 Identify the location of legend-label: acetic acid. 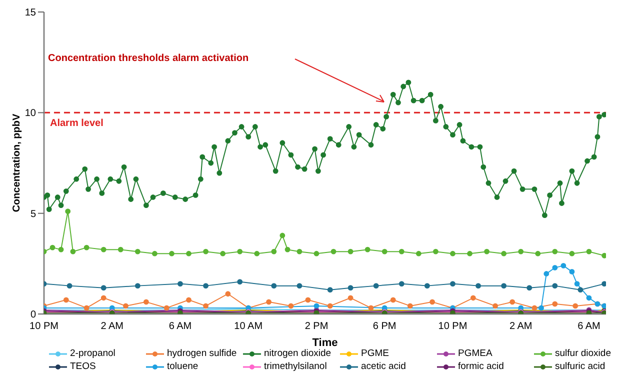
(383, 366).